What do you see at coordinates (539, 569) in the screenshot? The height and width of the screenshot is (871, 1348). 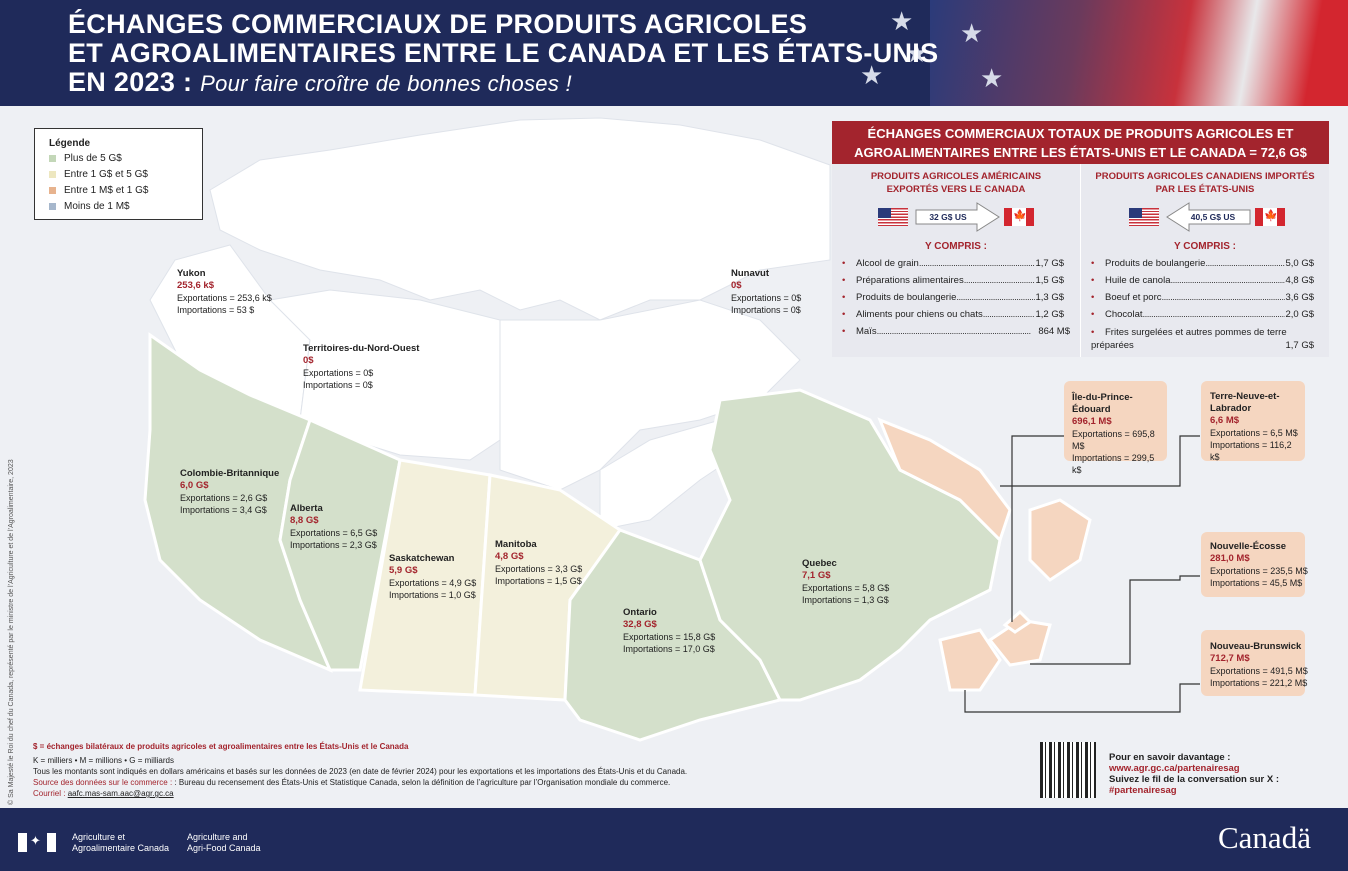 I see `province-exports: Exportations = 3,3 G$` at bounding box center [539, 569].